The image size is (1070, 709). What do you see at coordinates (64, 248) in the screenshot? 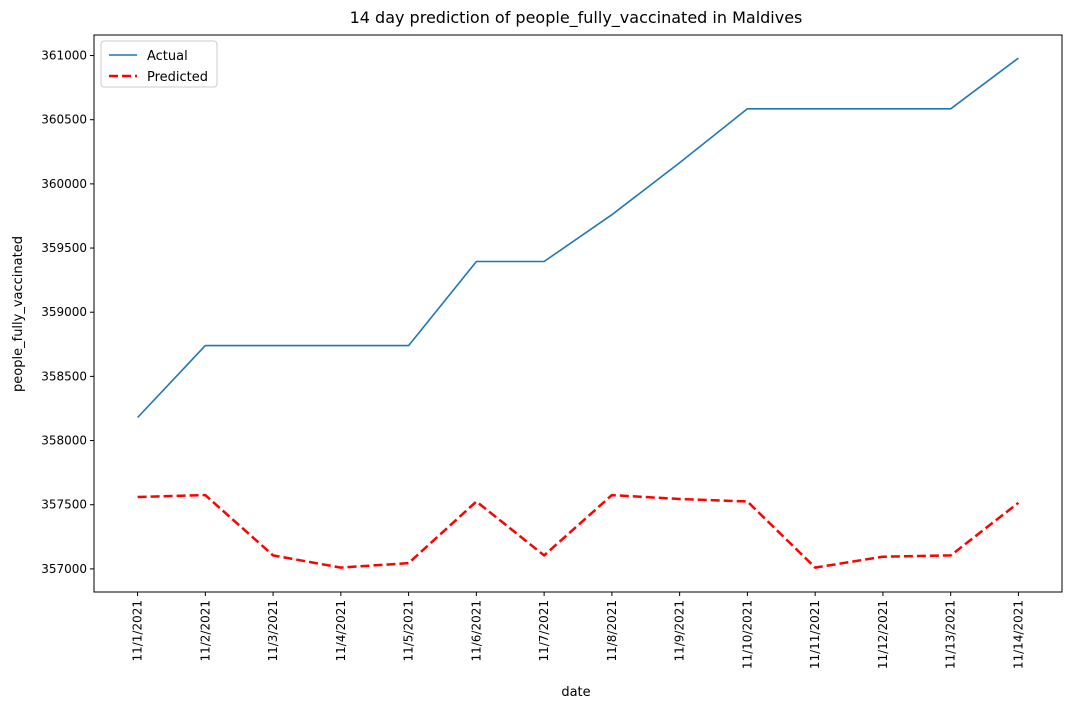
I see `y-tick-label: 359500` at bounding box center [64, 248].